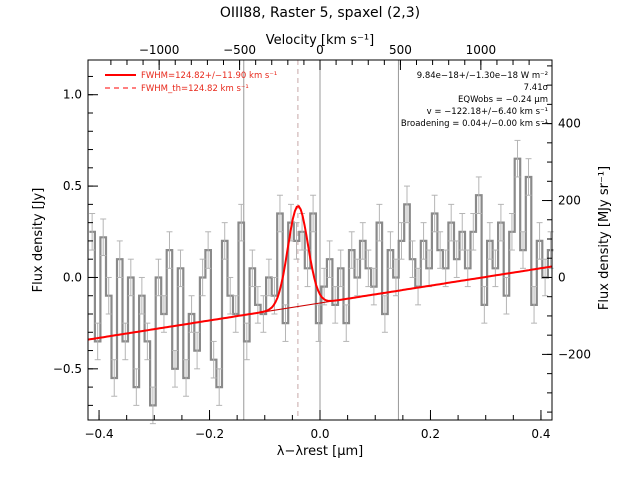 The width and height of the screenshot is (640, 485). Describe the element at coordinates (503, 100) in the screenshot. I see `annotation-eqw: EQWobs = −0.24 μm` at that location.